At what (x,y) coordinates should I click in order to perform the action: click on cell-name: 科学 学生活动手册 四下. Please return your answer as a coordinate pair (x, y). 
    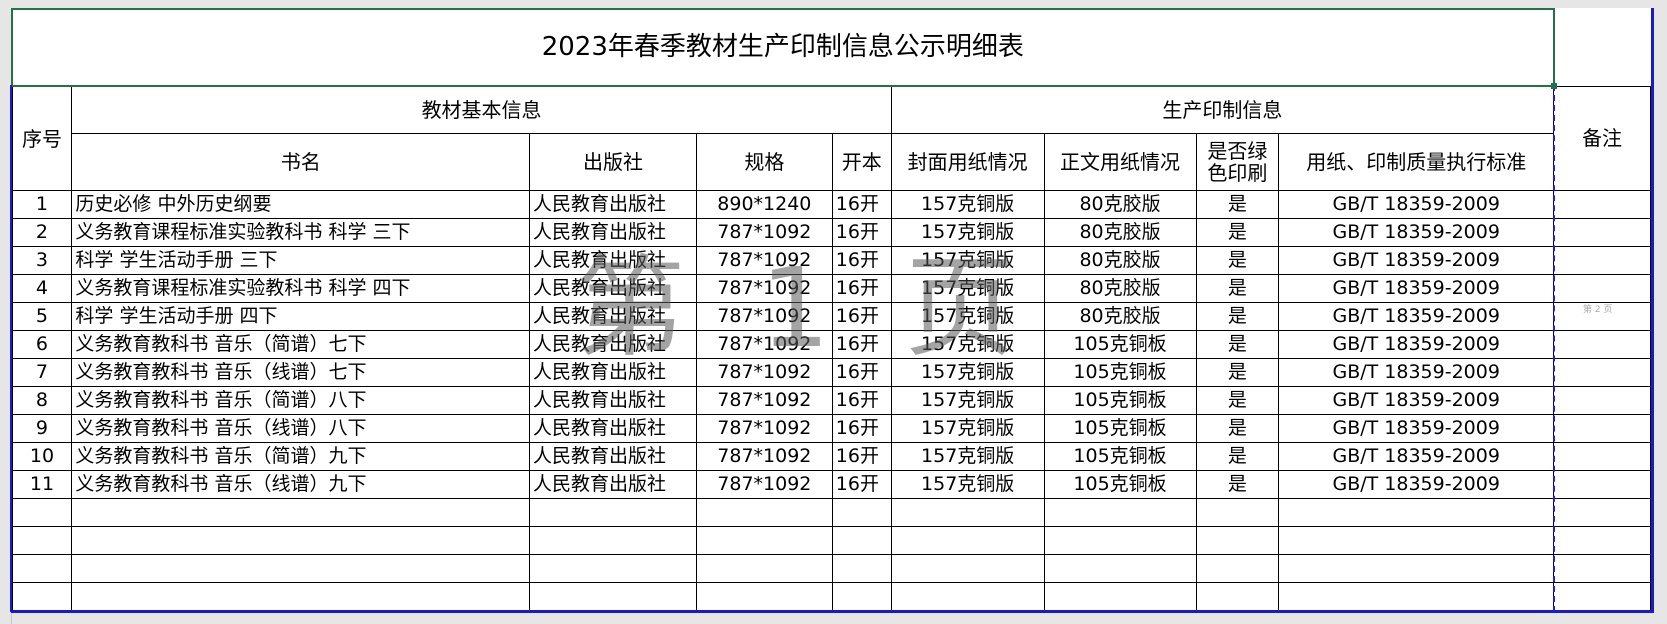
    Looking at the image, I should click on (301, 316).